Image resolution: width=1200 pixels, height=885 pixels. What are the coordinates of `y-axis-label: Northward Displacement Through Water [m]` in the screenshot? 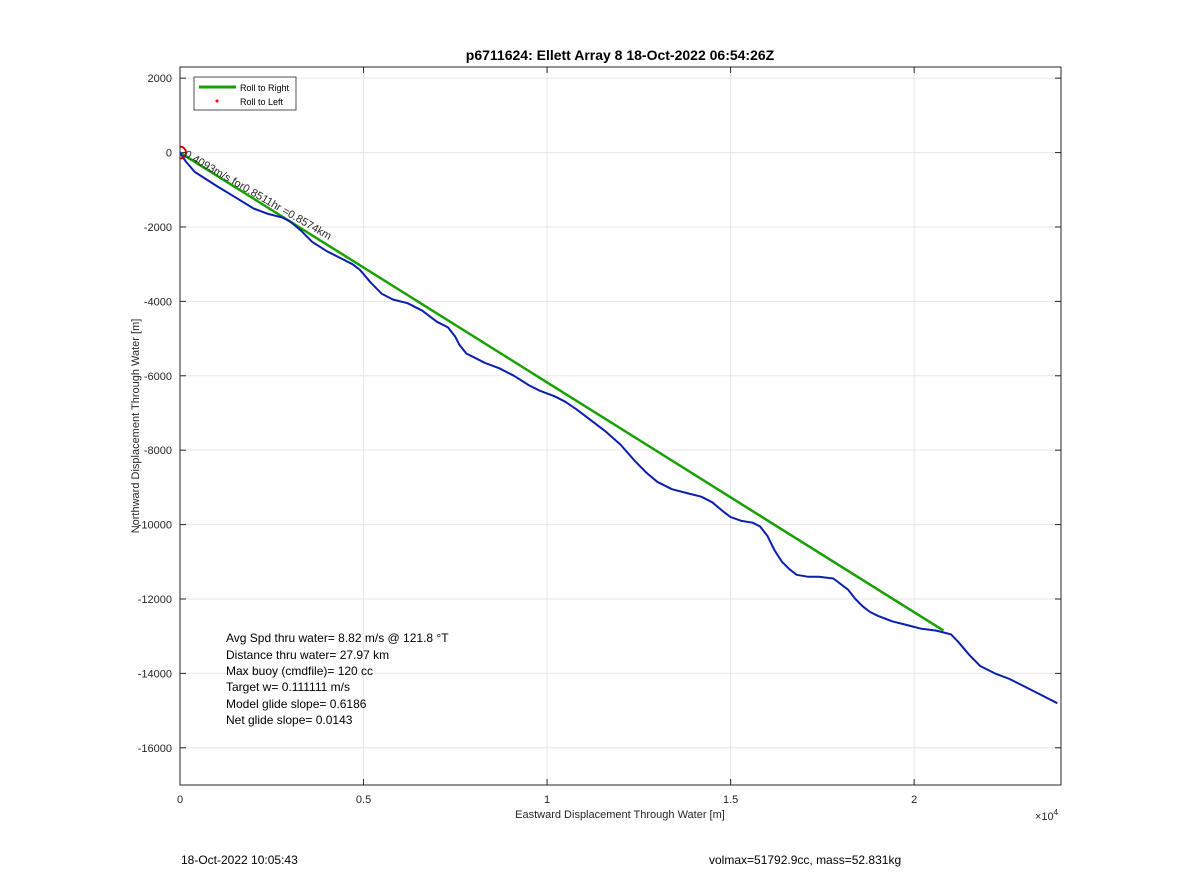 It's located at (136, 426).